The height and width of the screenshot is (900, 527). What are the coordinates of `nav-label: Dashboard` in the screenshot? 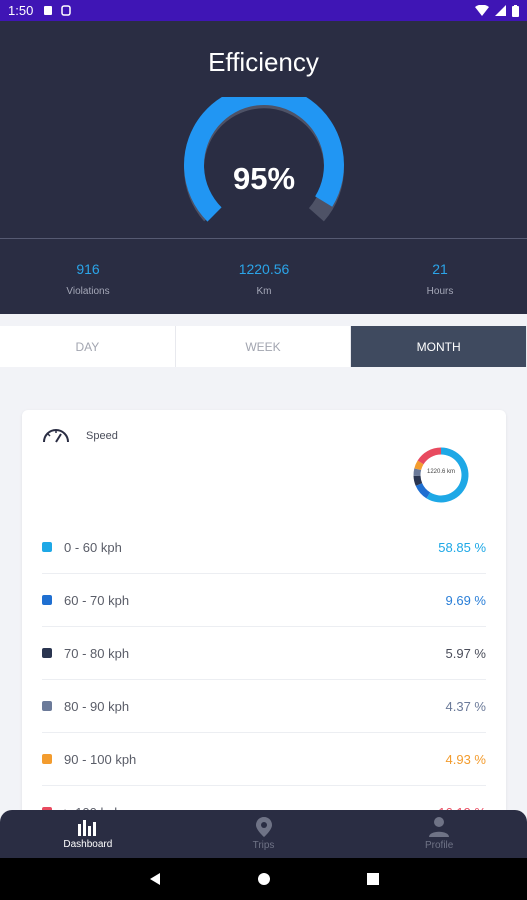 It's located at (88, 844).